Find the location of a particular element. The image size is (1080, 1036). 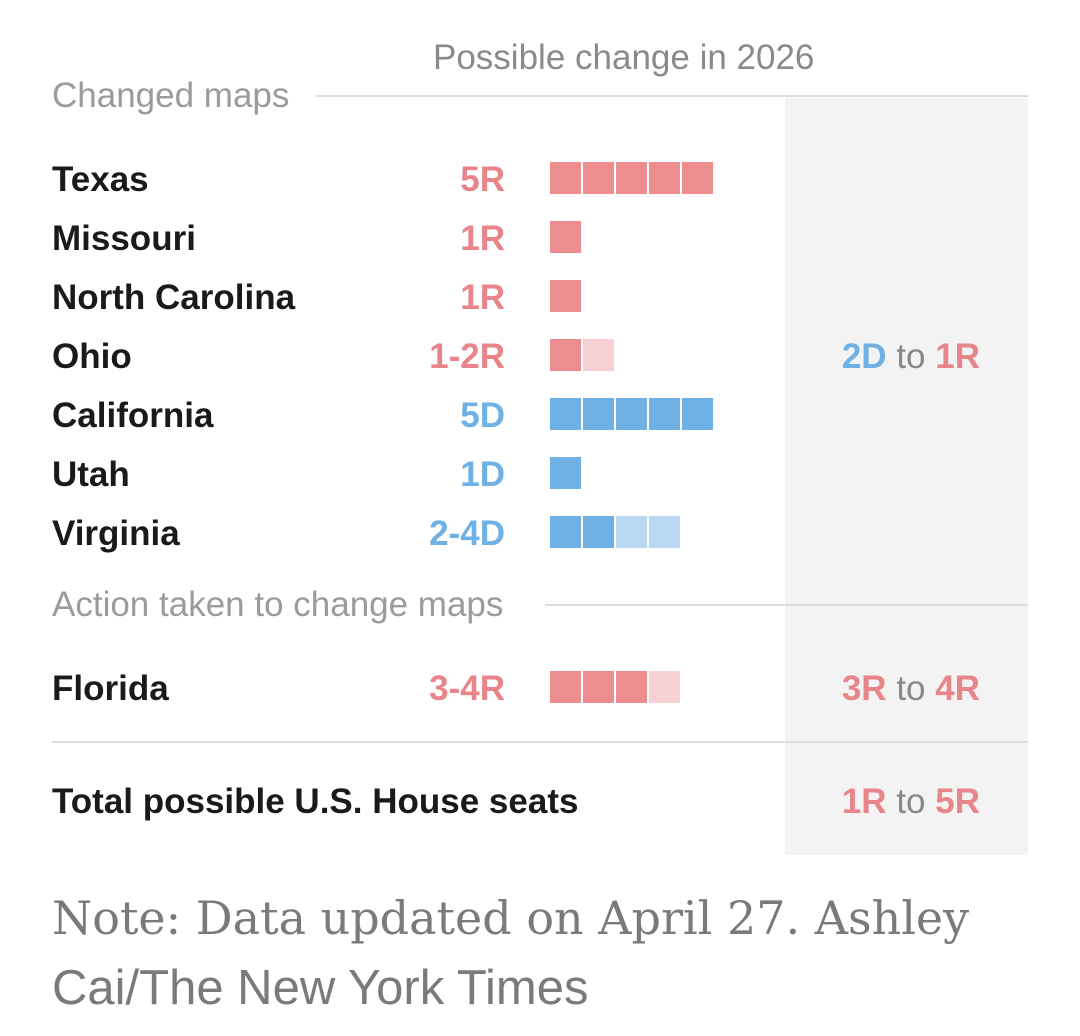

note-line-1: Note: Data updated on April 27. Ashley is located at coordinates (511, 918).